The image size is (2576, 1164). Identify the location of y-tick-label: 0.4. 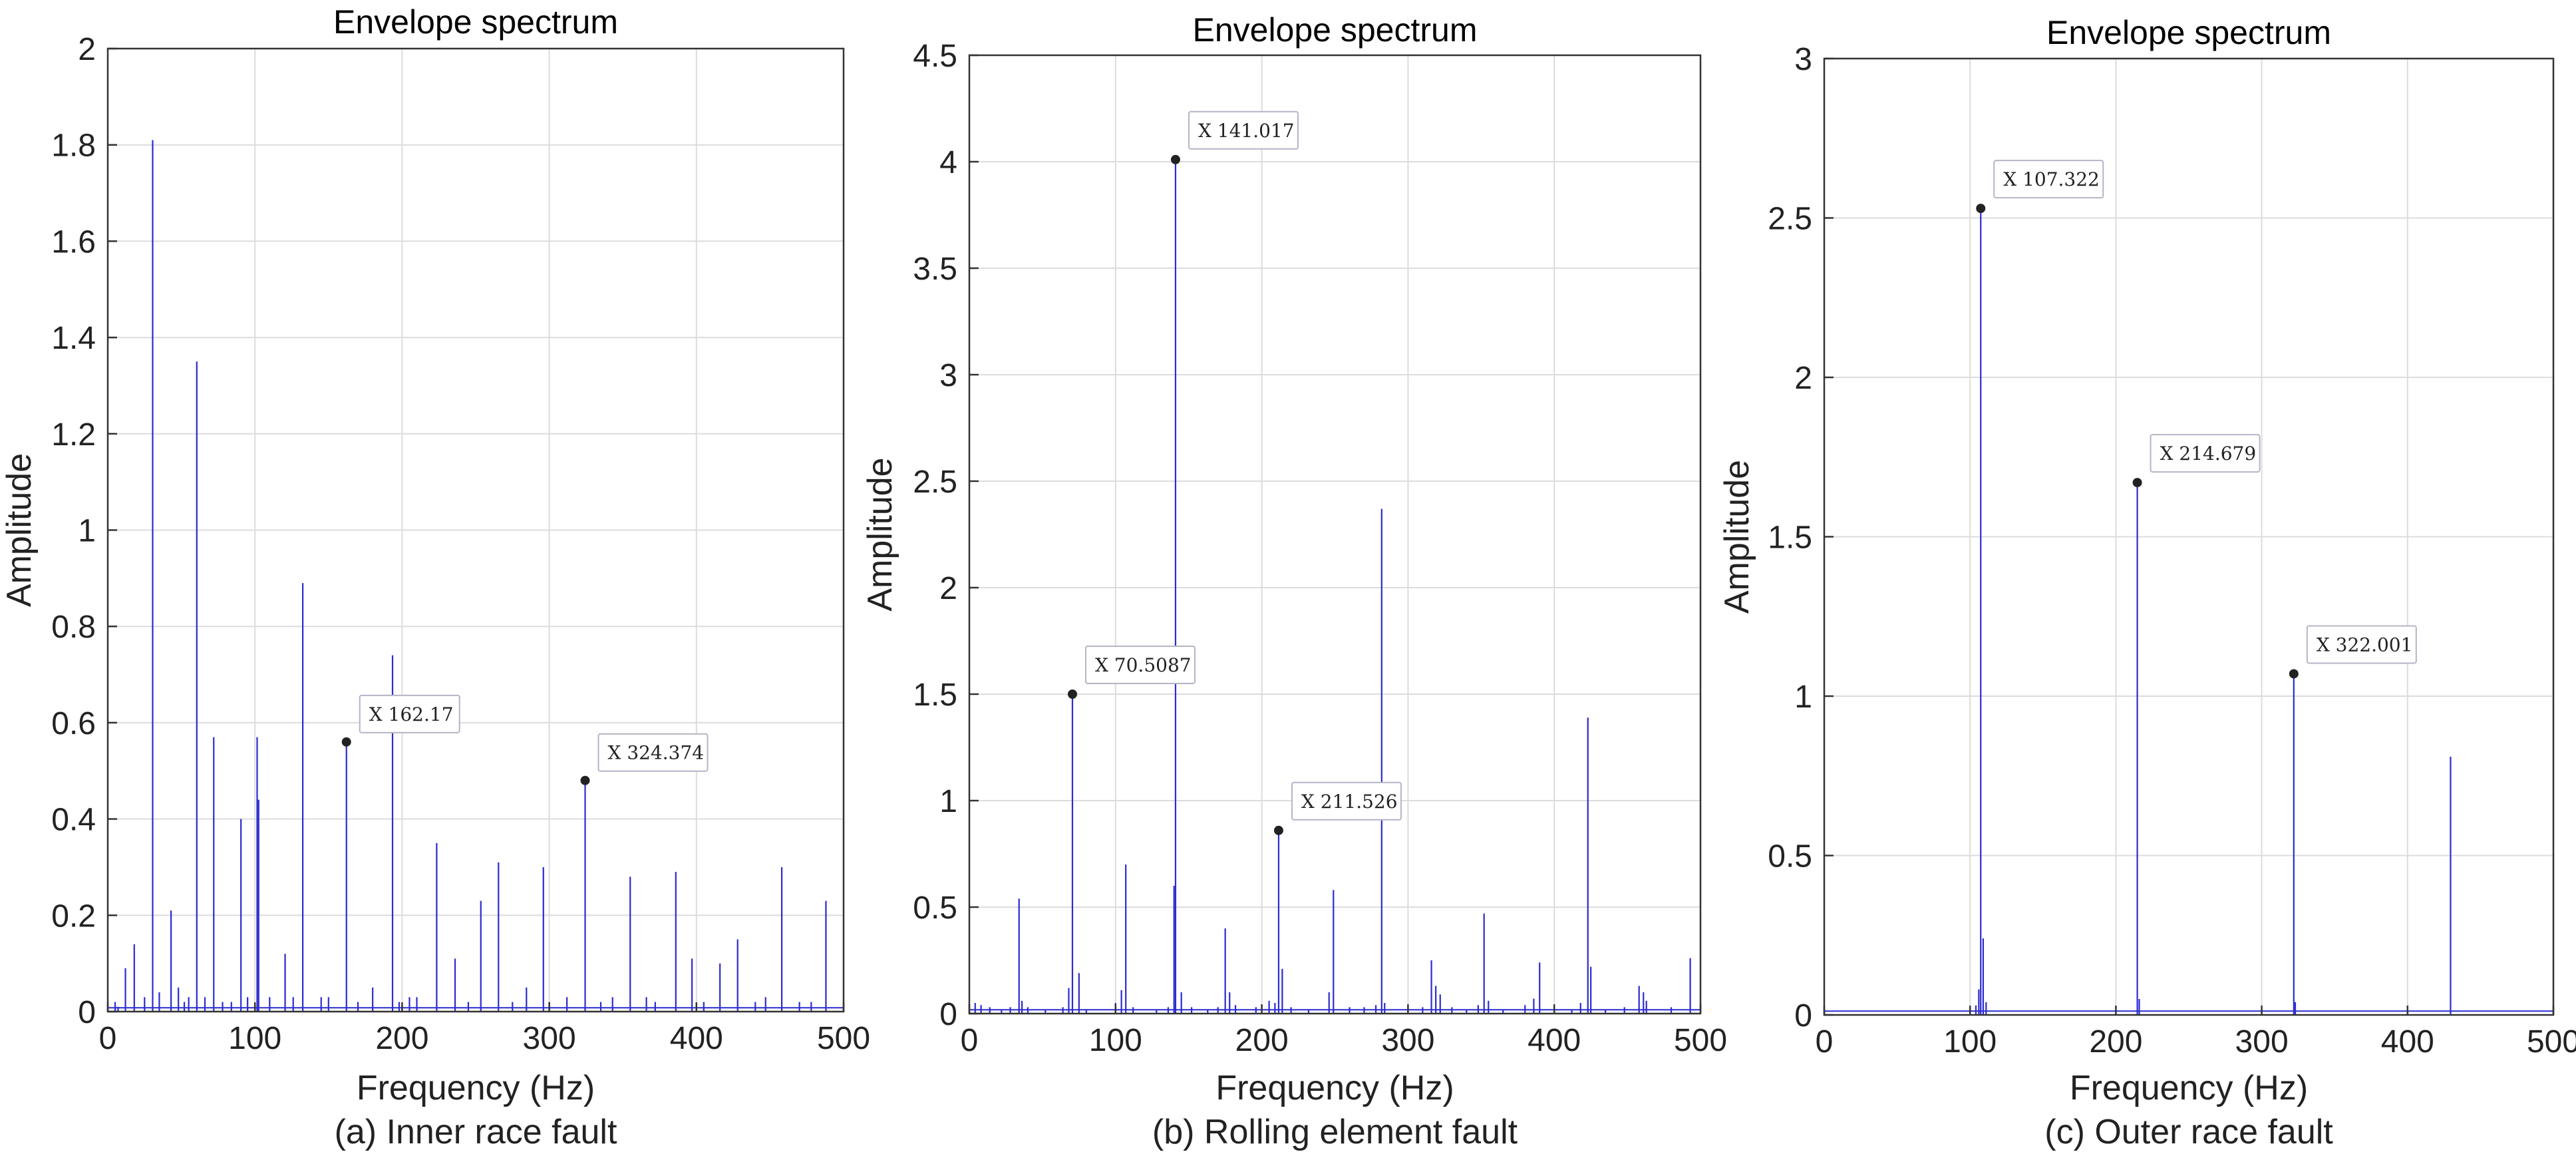
(73, 820).